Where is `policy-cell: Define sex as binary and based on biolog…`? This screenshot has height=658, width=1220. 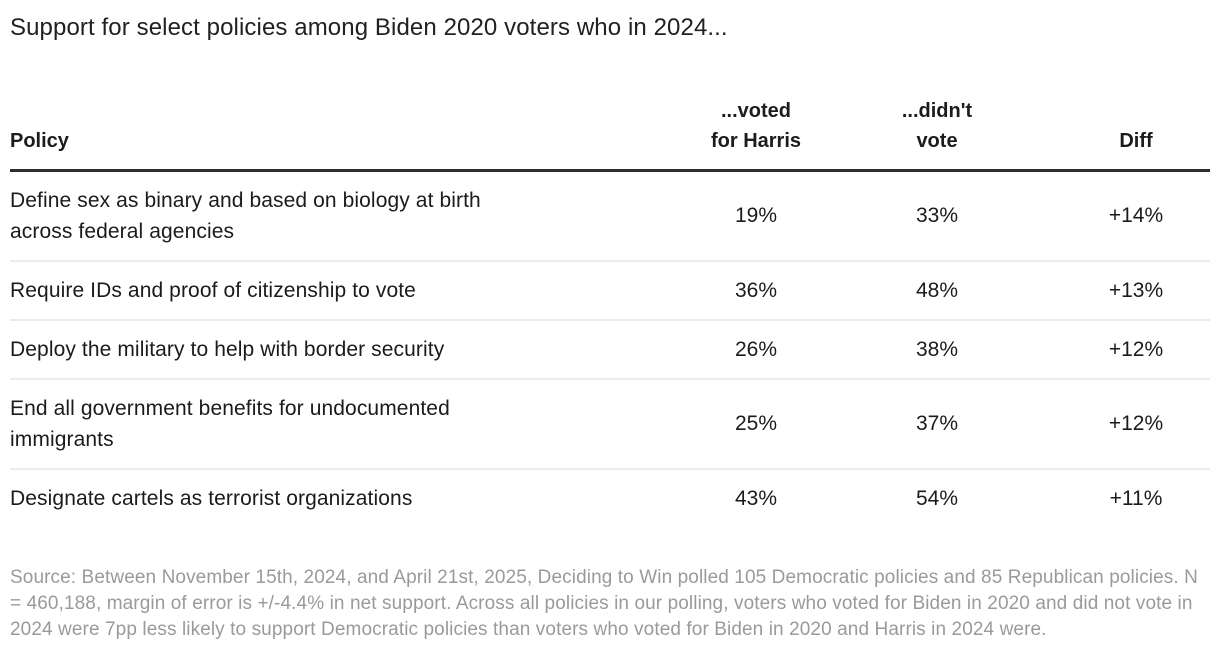 policy-cell: Define sex as binary and based on biolog… is located at coordinates (245, 216).